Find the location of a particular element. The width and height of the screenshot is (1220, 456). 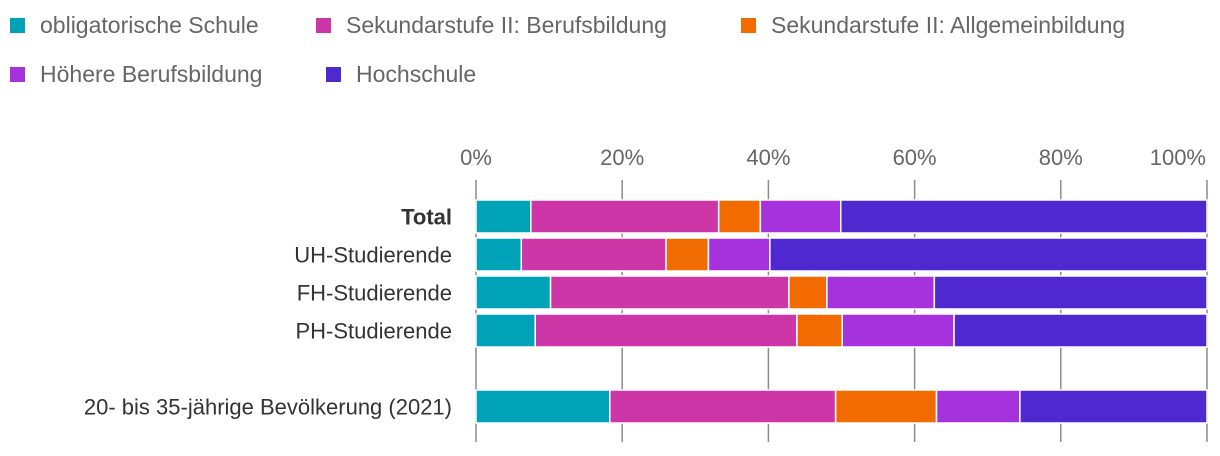

x-tick-label: 60% is located at coordinates (915, 157).